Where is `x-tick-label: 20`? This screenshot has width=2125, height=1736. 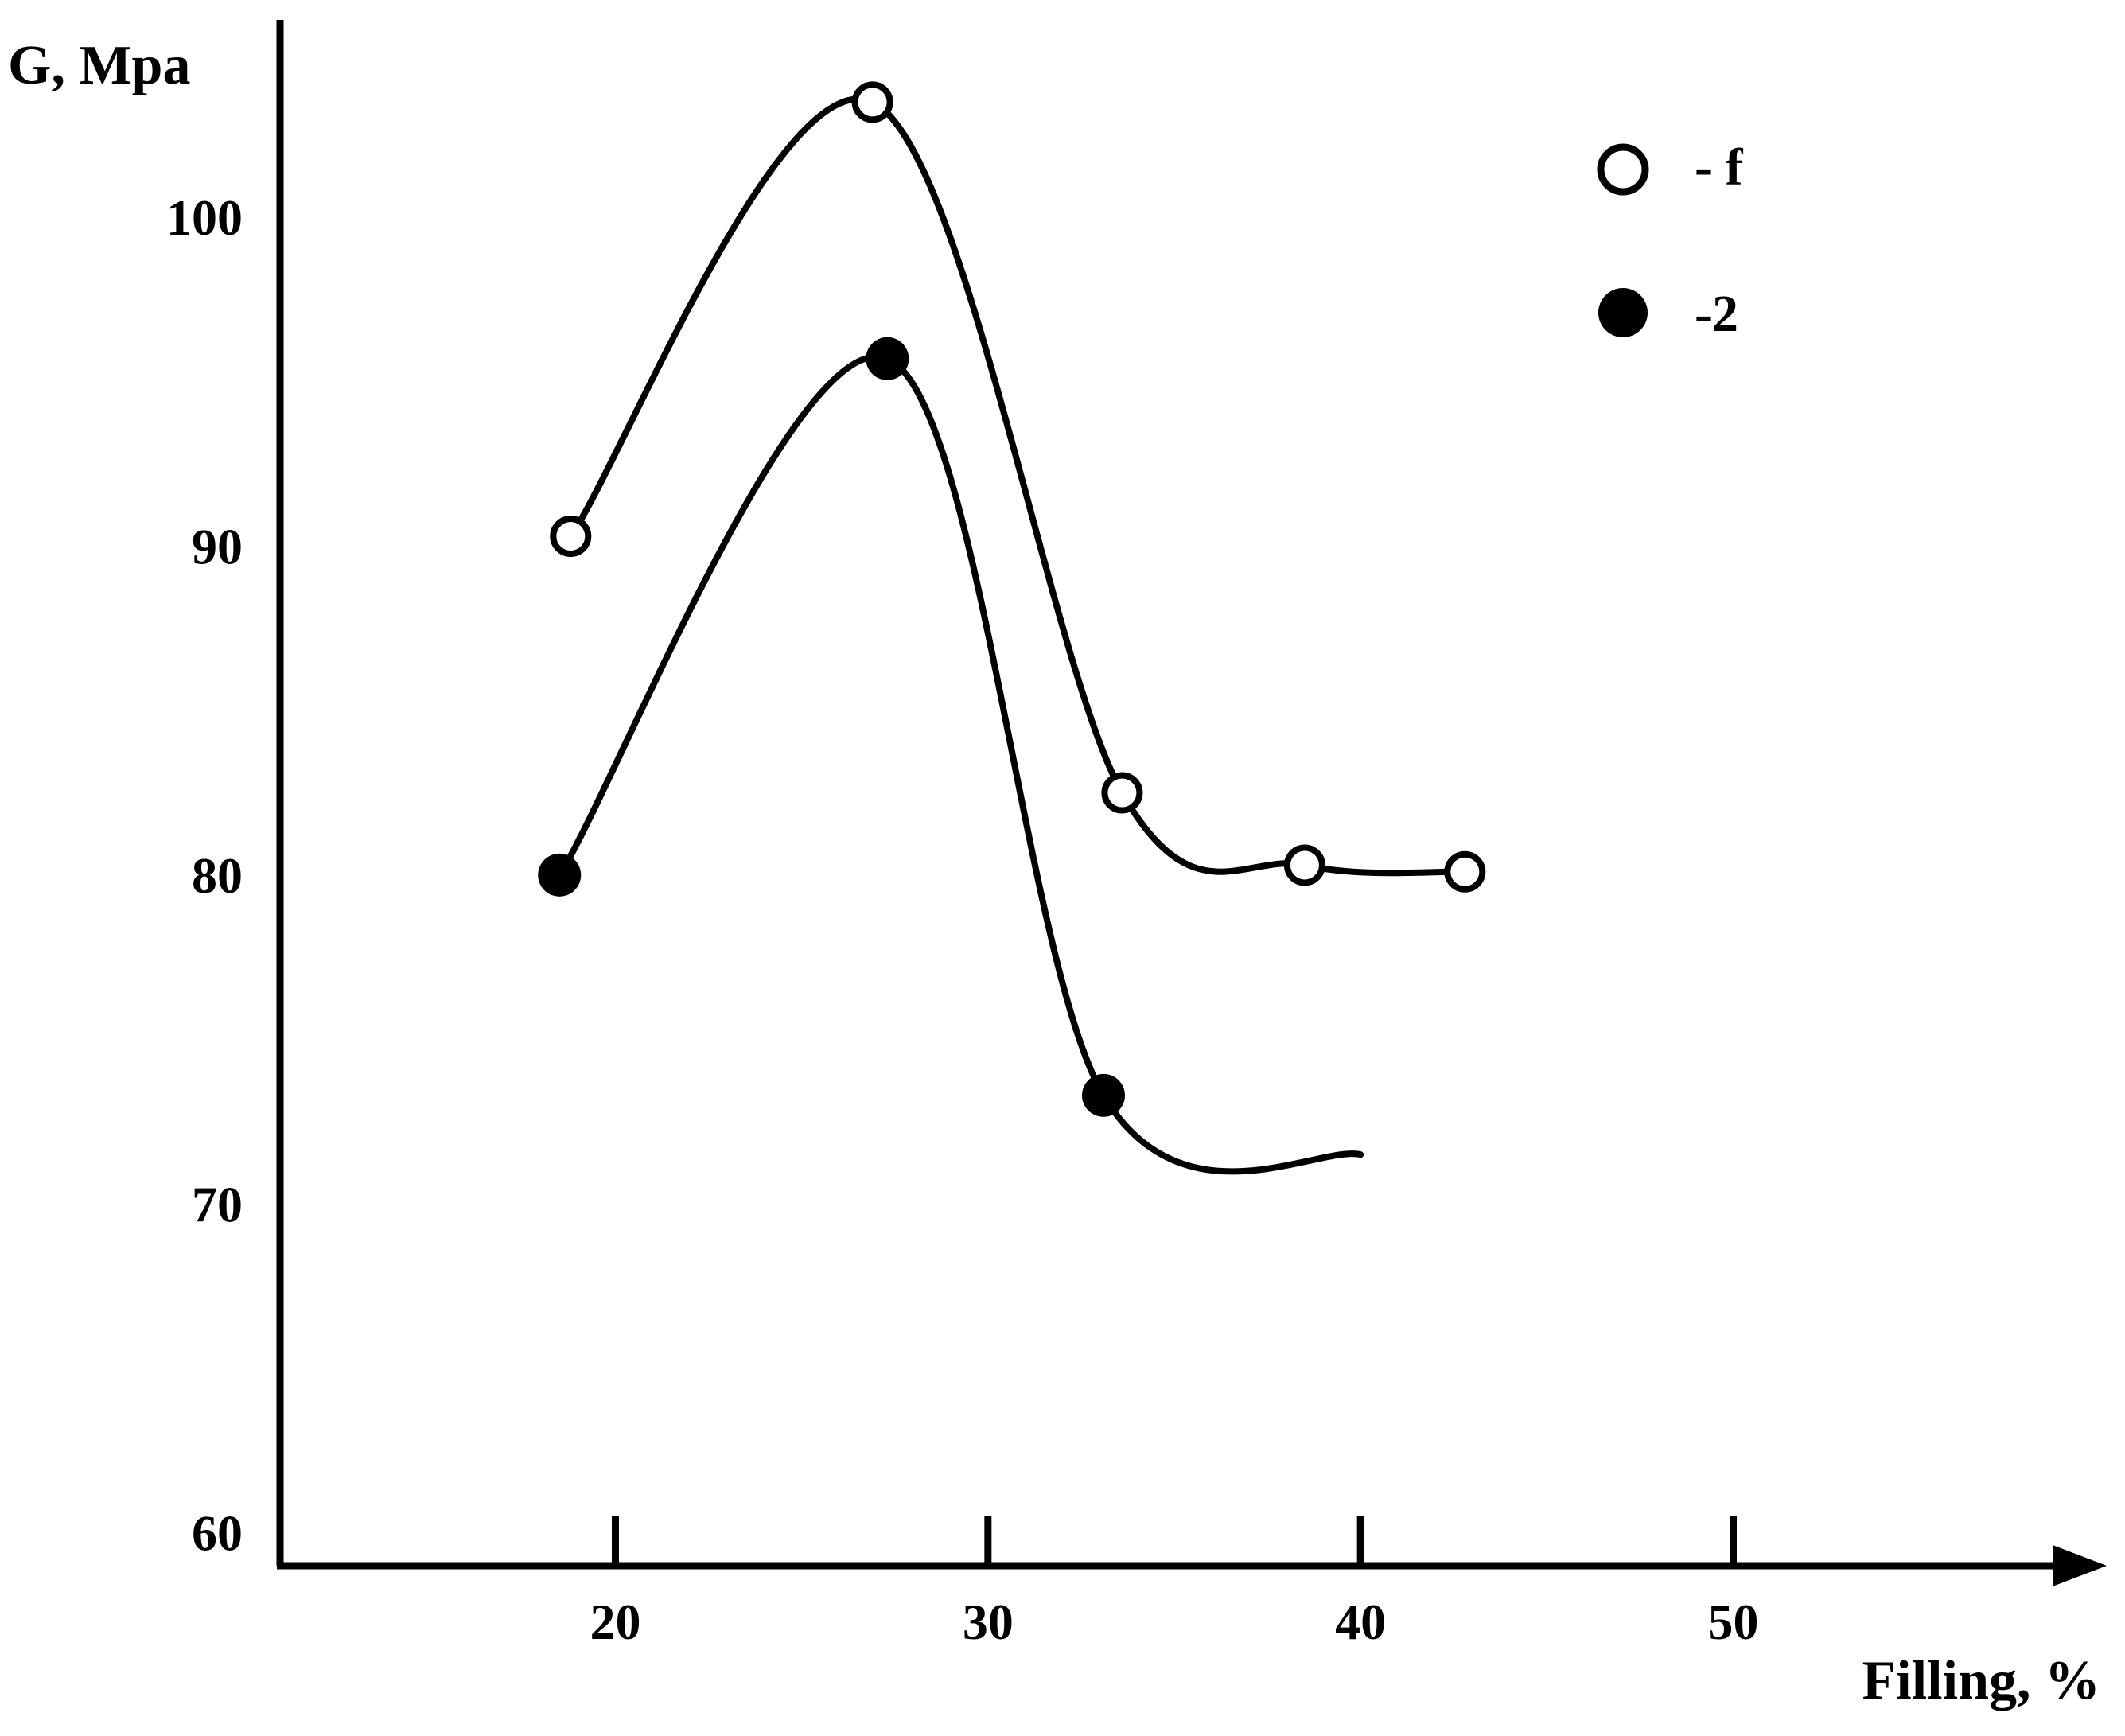
x-tick-label: 20 is located at coordinates (616, 1622).